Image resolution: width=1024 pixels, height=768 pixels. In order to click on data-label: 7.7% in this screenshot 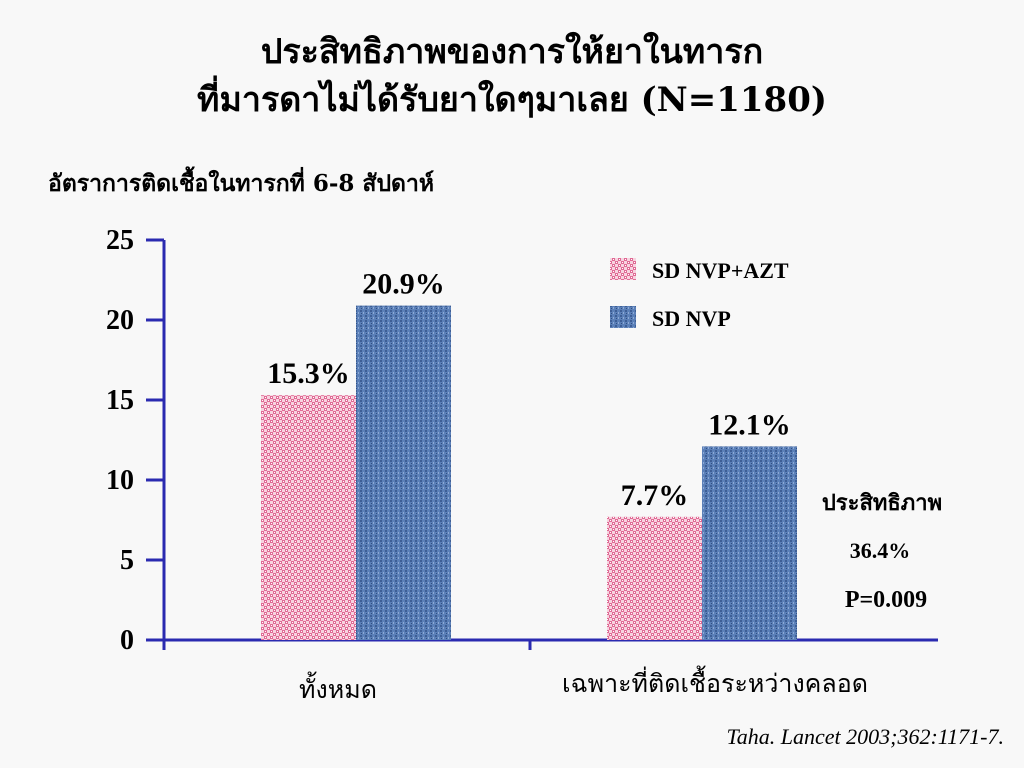, I will do `click(655, 495)`.